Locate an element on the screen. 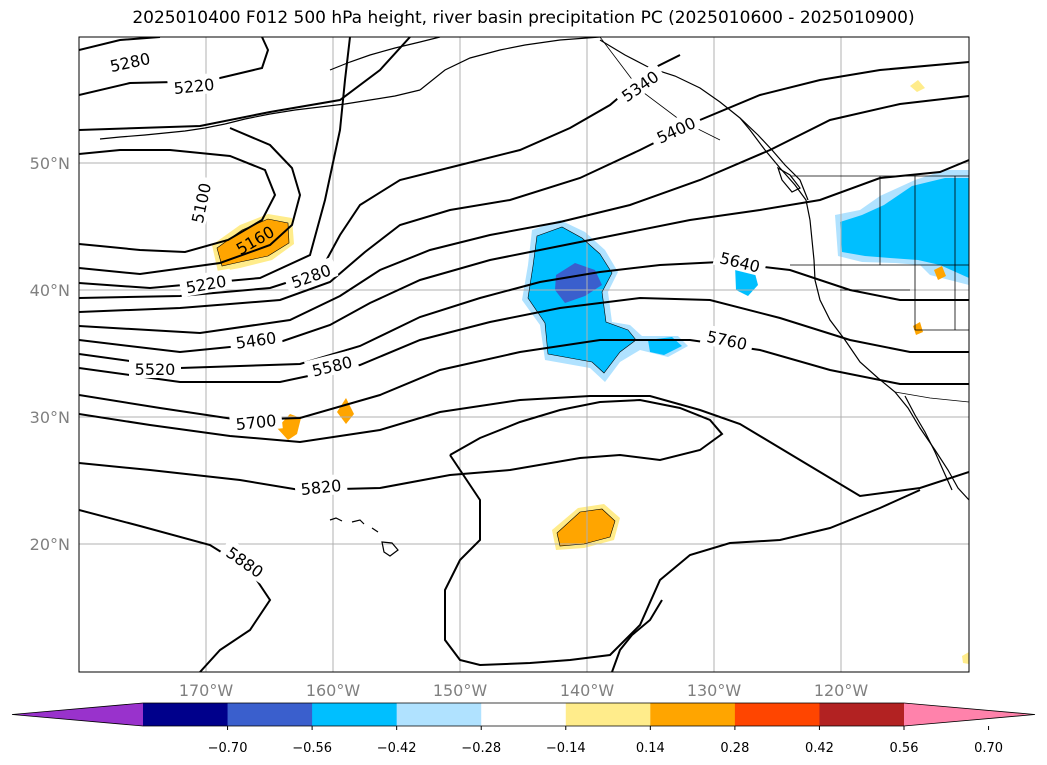 The height and width of the screenshot is (765, 1047). longitude-labels: 170°W 160°W 150°W 140°W 130°W 120°W is located at coordinates (524, 690).